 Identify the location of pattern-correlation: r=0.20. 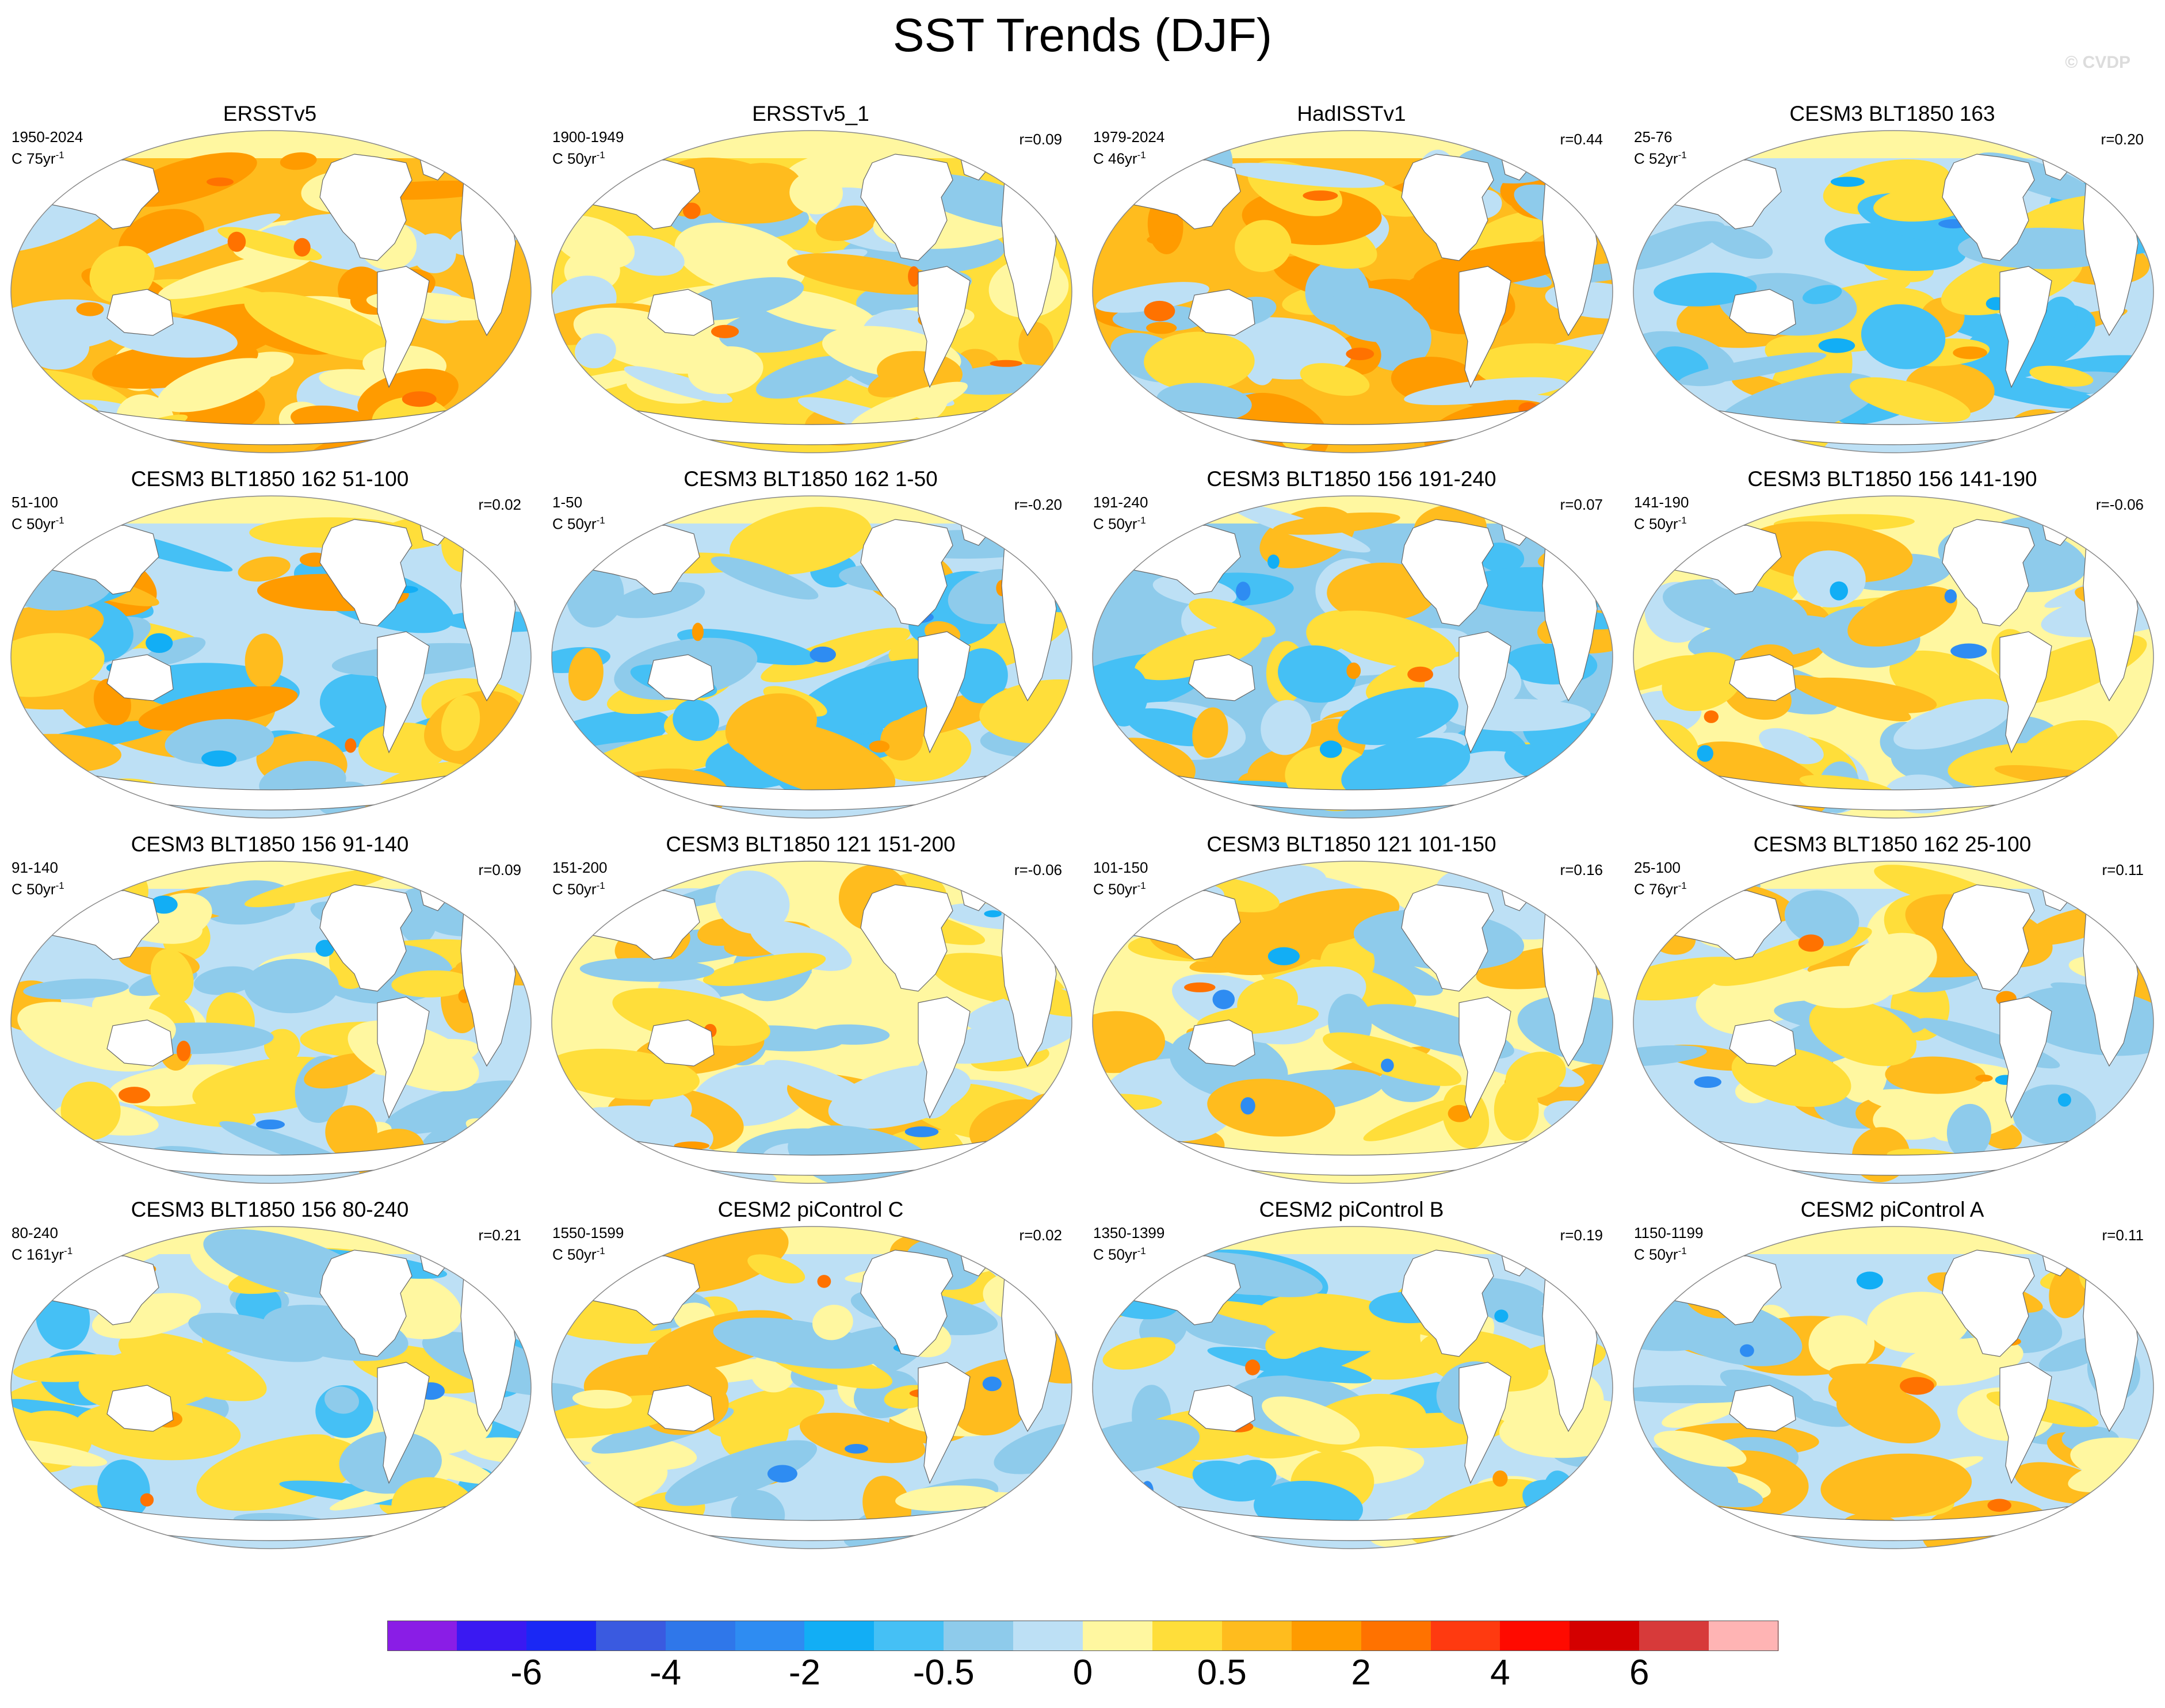
(2122, 139).